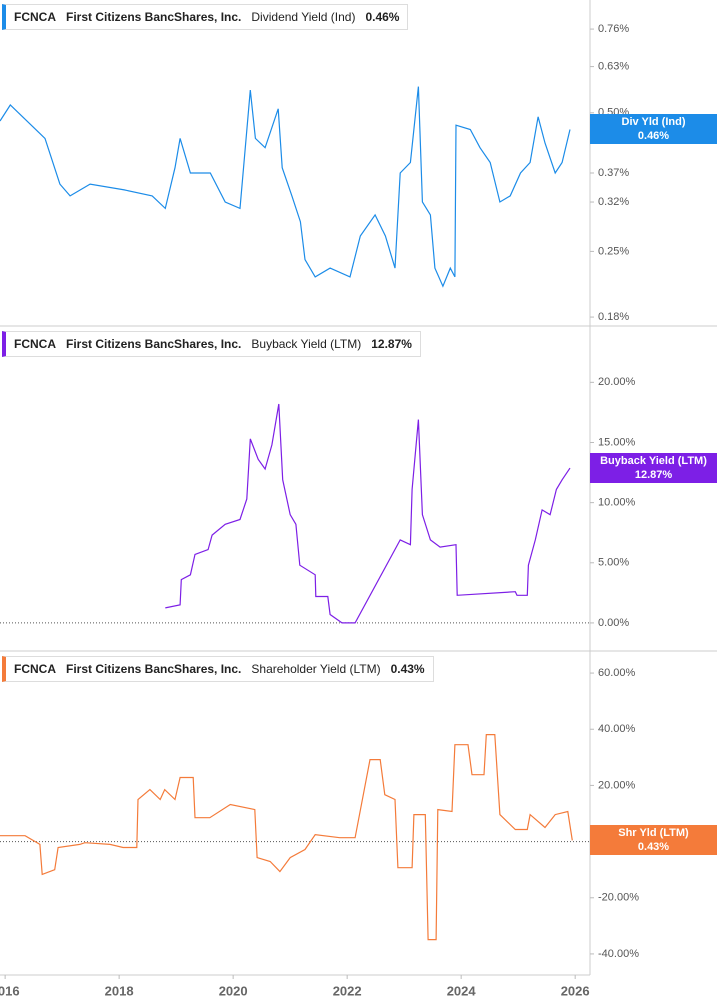 This screenshot has width=717, height=1005. What do you see at coordinates (653, 136) in the screenshot?
I see `value-box-value: 0.46%` at bounding box center [653, 136].